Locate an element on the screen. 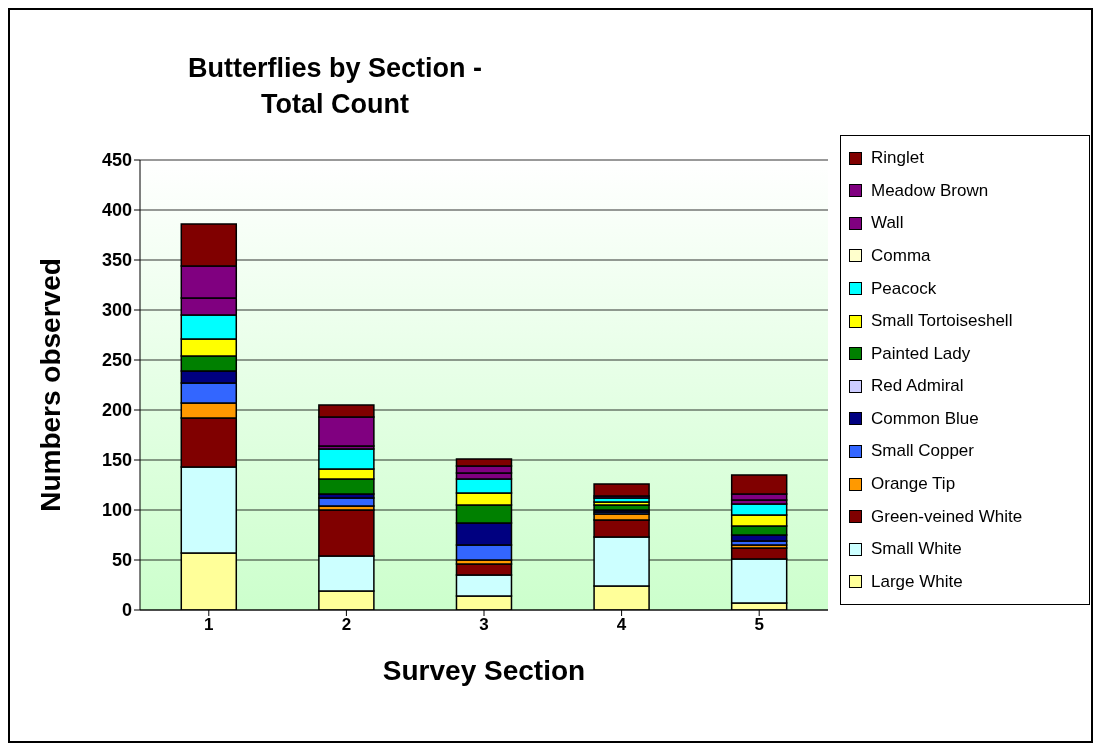  legend-label: Orange Tip is located at coordinates (913, 484).